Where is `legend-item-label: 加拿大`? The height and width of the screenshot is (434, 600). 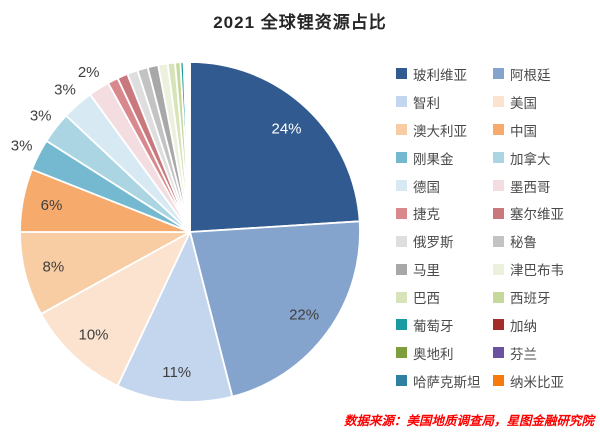
legend-item-label: 加拿大 is located at coordinates (530, 159).